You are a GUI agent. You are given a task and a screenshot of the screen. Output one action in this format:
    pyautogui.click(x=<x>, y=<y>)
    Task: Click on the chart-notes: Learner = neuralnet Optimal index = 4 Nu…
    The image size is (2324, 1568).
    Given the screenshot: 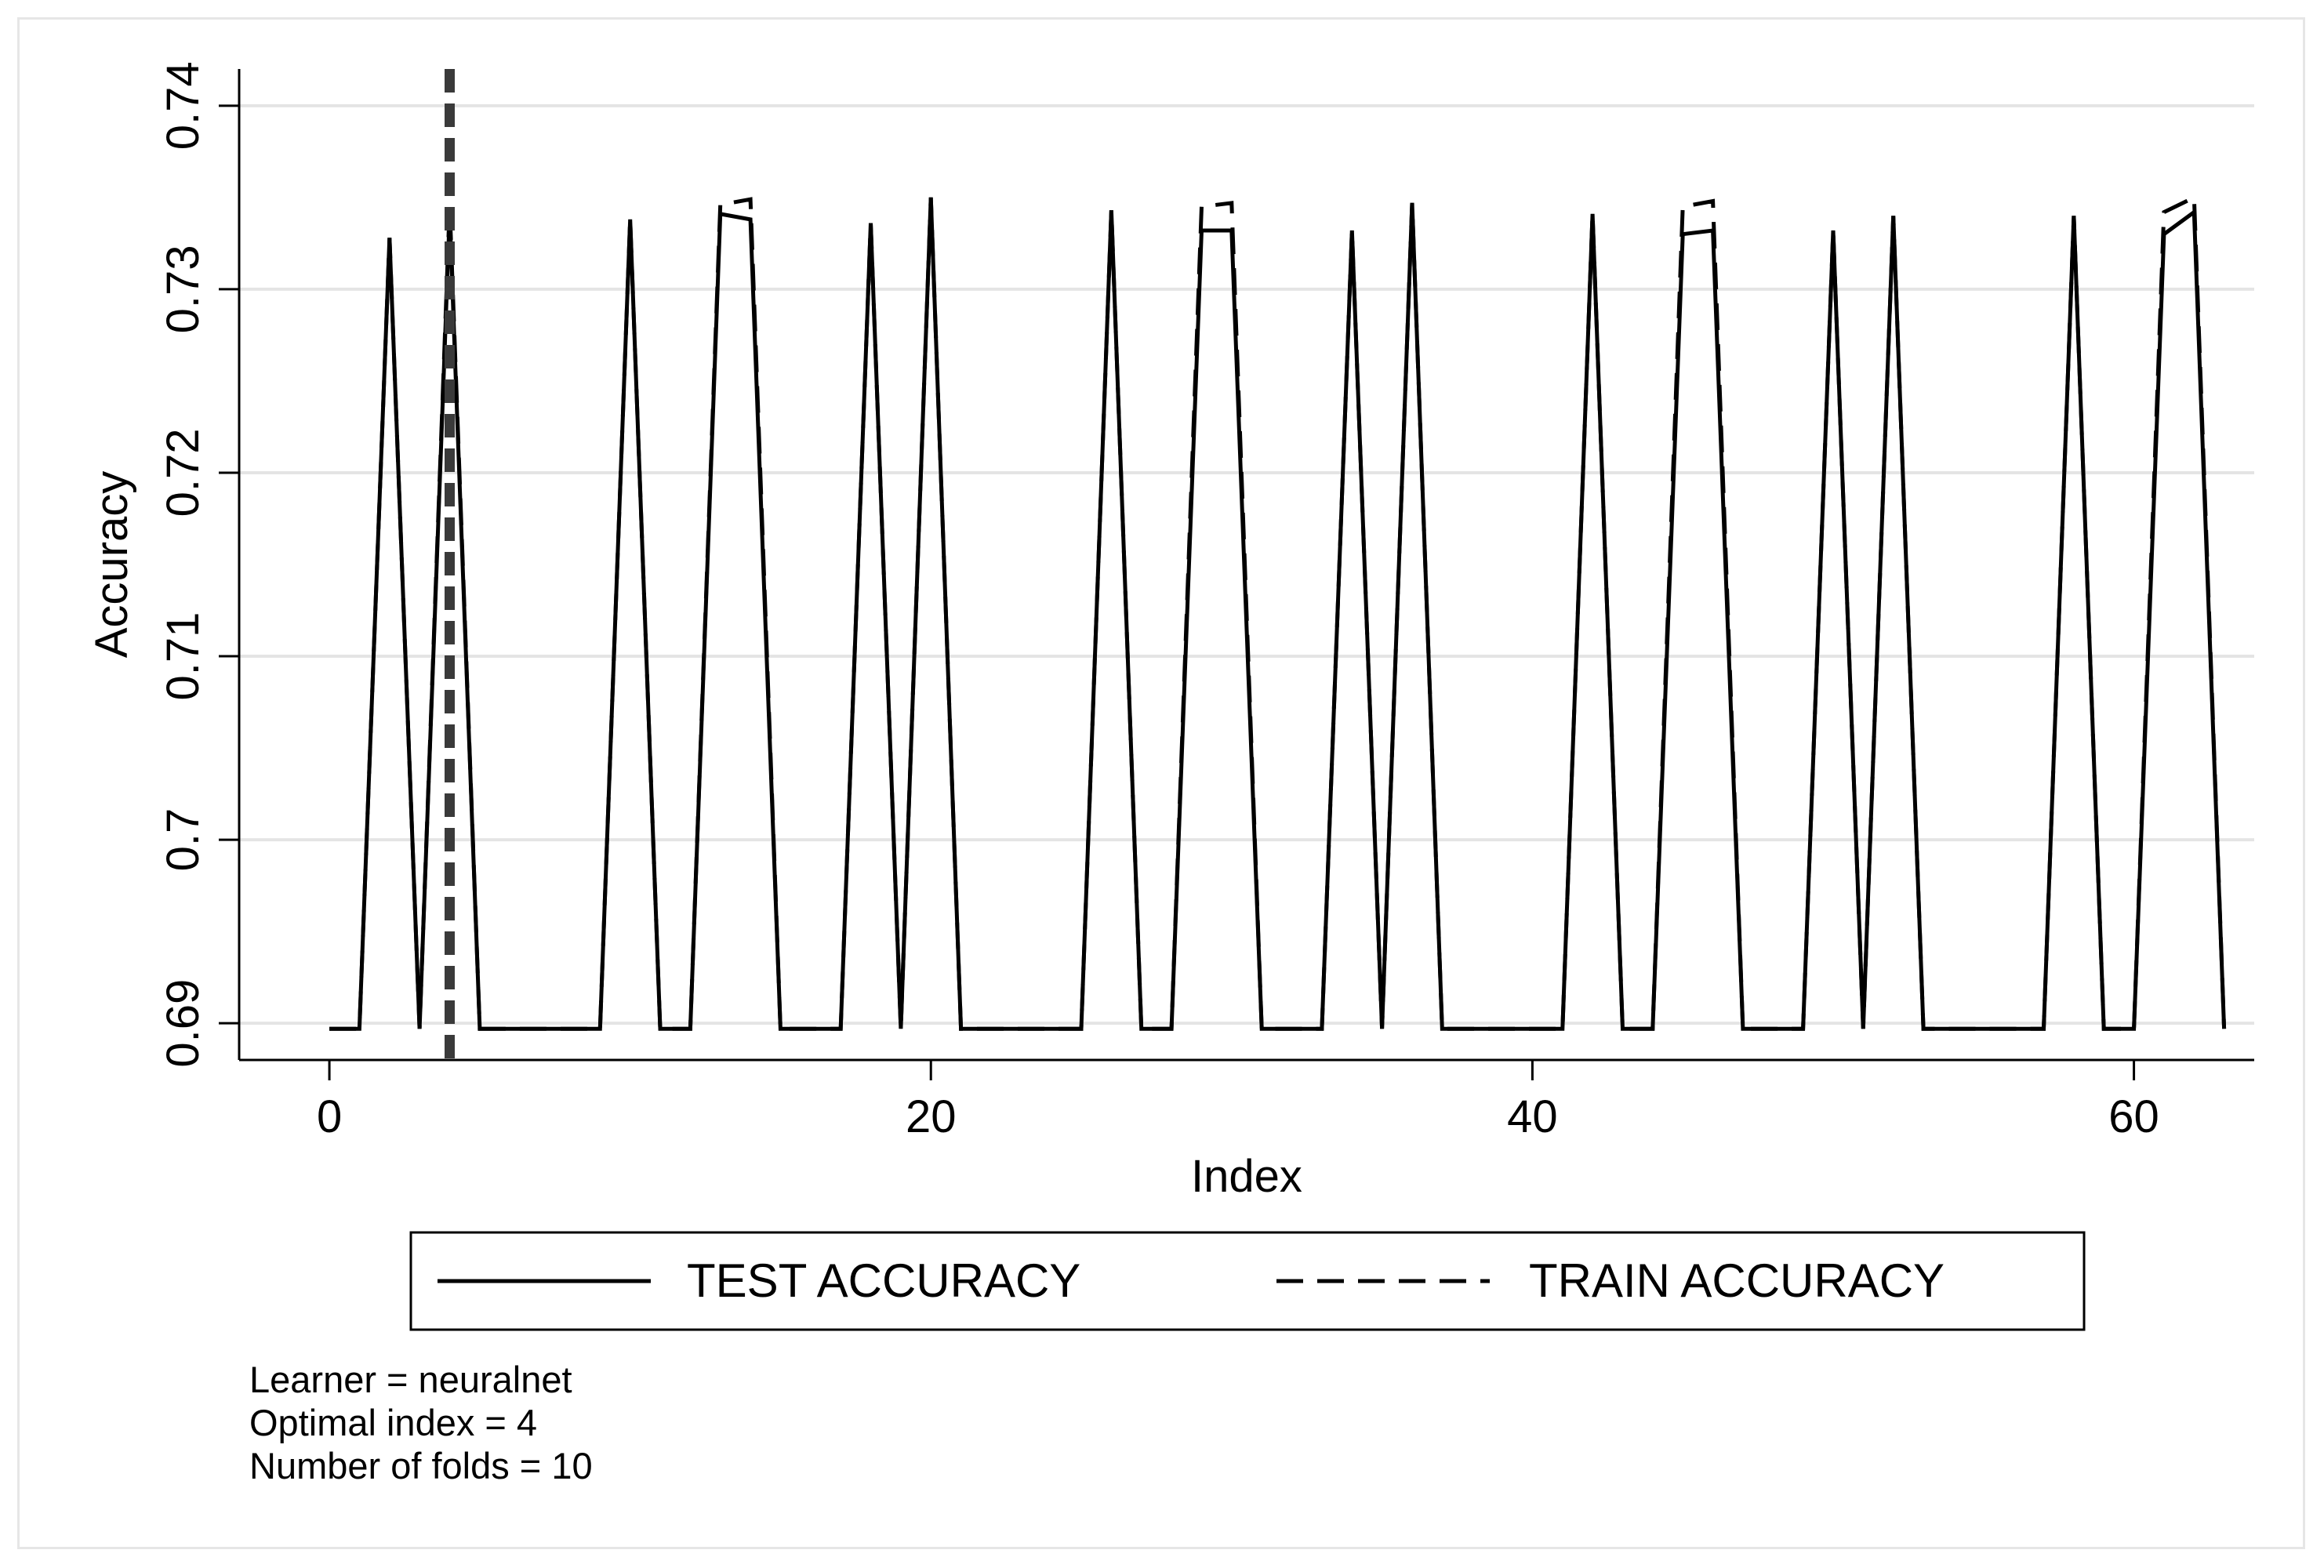 What is the action you would take?
    pyautogui.click(x=421, y=1422)
    